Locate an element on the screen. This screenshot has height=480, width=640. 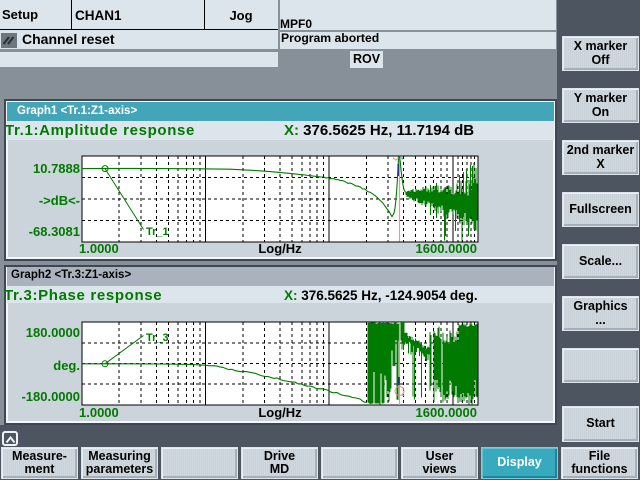
svg-text: Tr_1 is located at coordinates (157, 232).